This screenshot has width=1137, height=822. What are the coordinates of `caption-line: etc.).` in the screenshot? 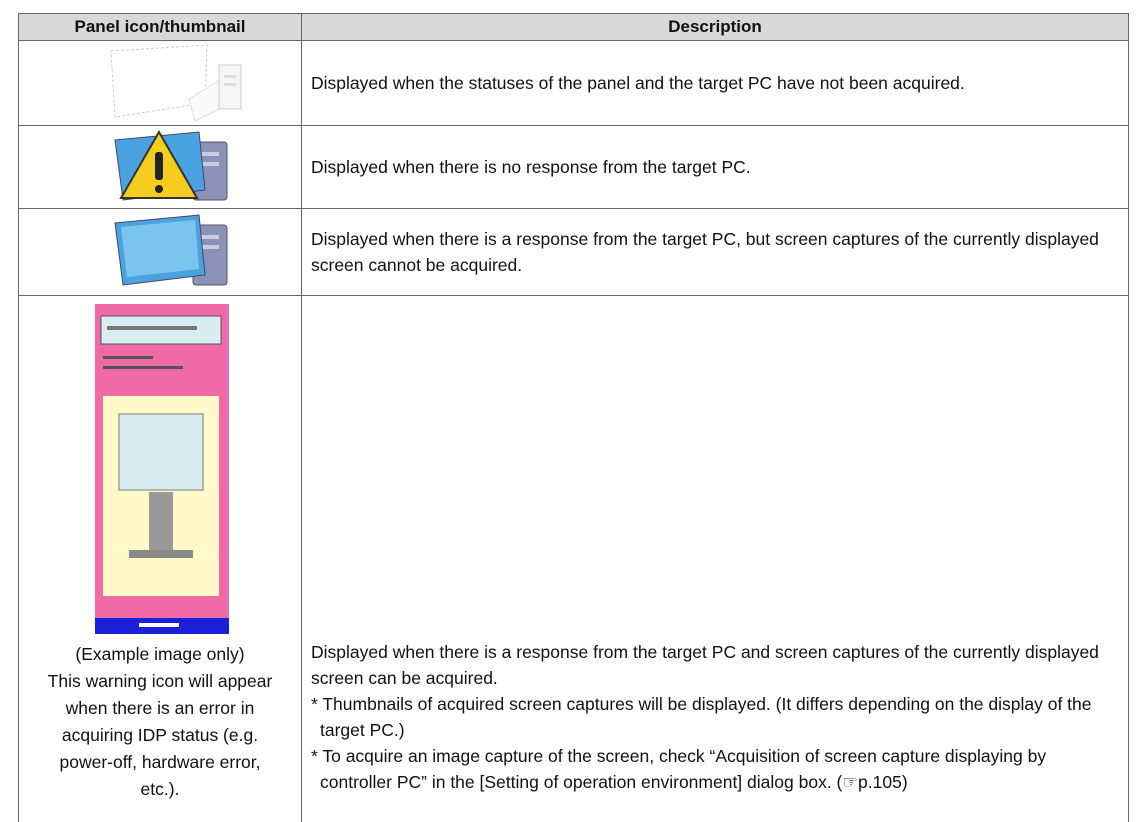 It's located at (160, 789).